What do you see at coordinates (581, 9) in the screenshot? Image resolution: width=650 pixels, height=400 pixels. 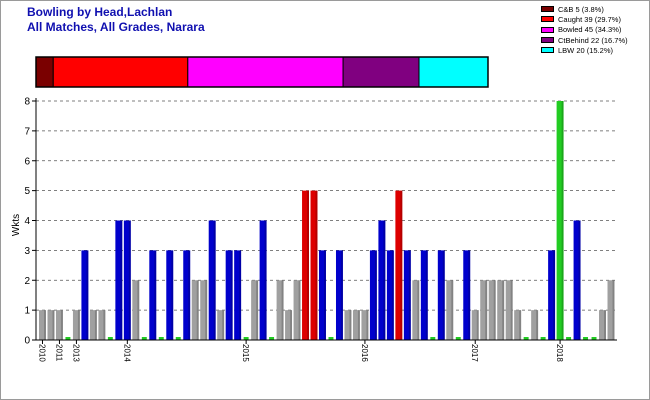 I see `legend-label-cb: C&B 5 (3.8%)` at bounding box center [581, 9].